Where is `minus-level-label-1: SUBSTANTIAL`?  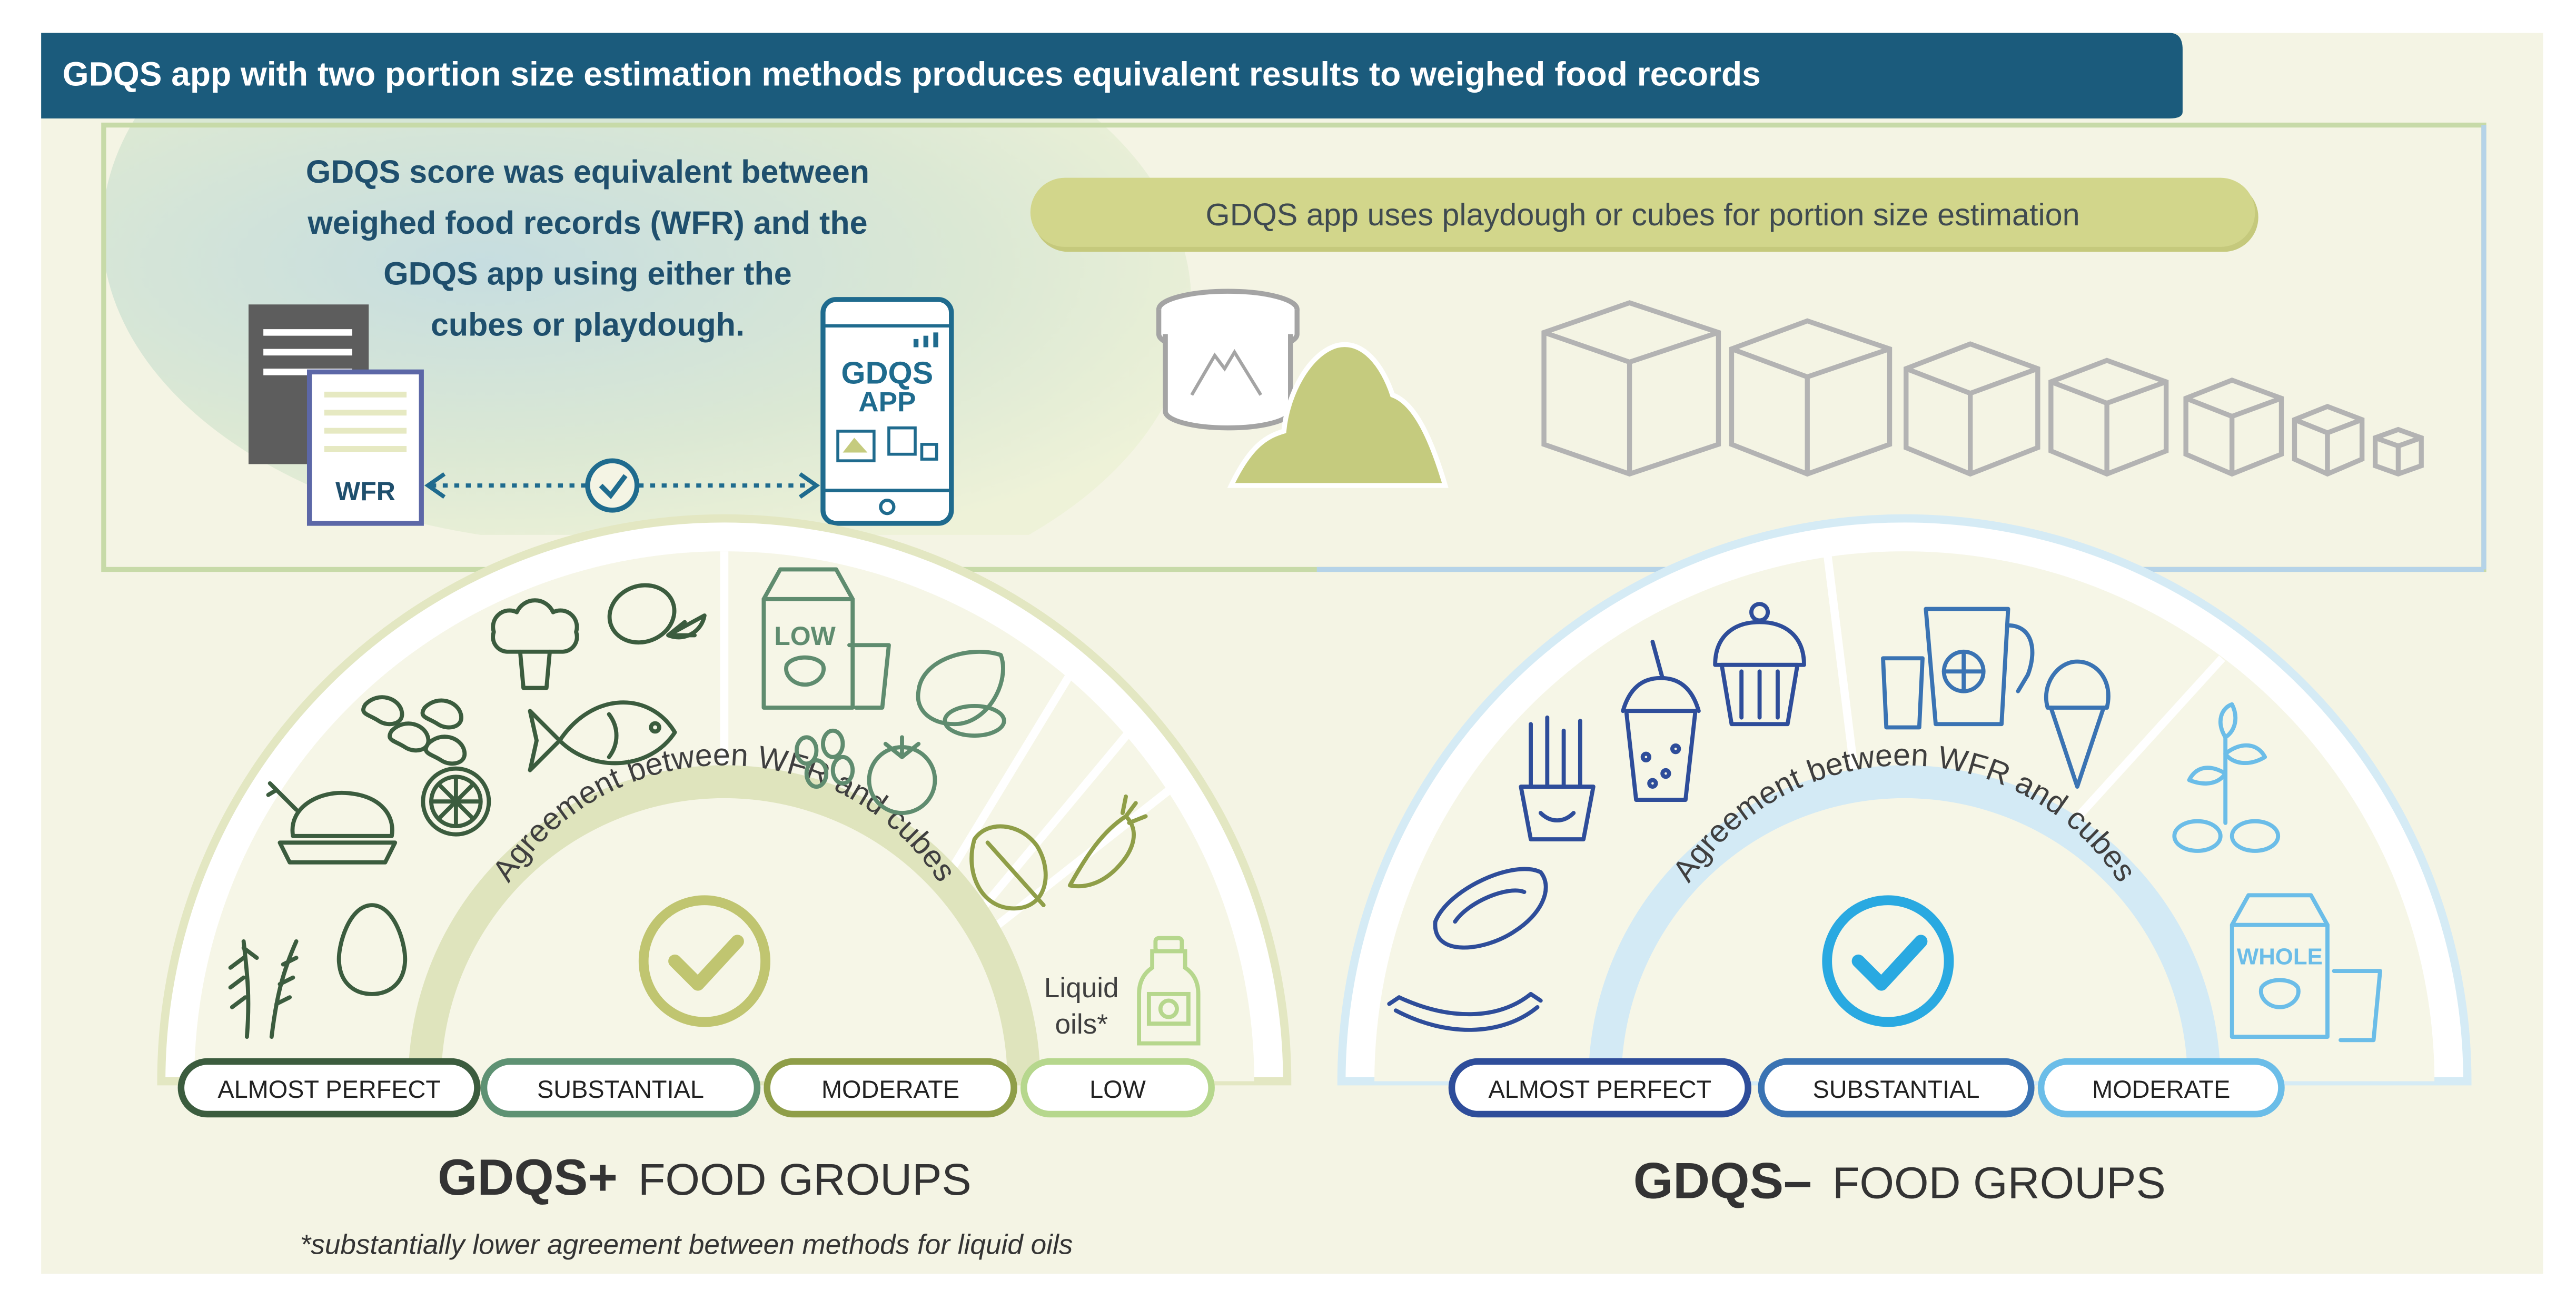 minus-level-label-1: SUBSTANTIAL is located at coordinates (1896, 1089).